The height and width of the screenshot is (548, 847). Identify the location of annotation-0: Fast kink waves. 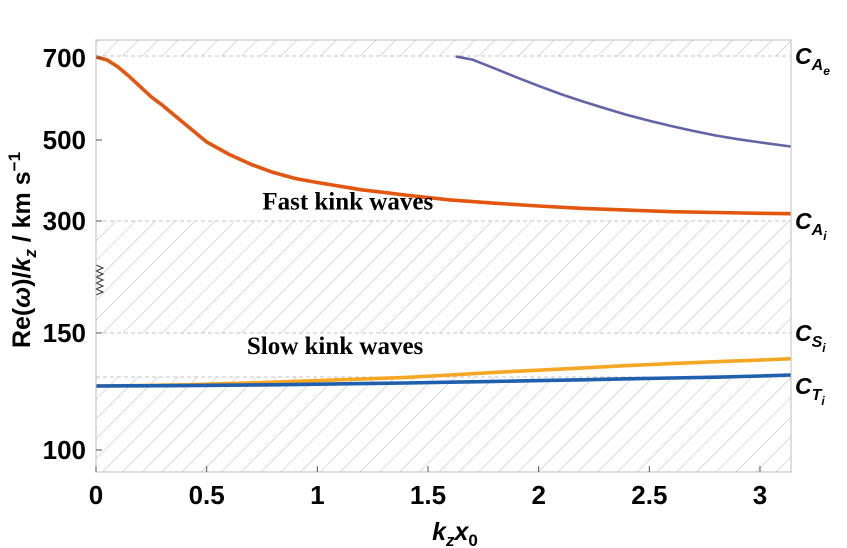
(347, 202).